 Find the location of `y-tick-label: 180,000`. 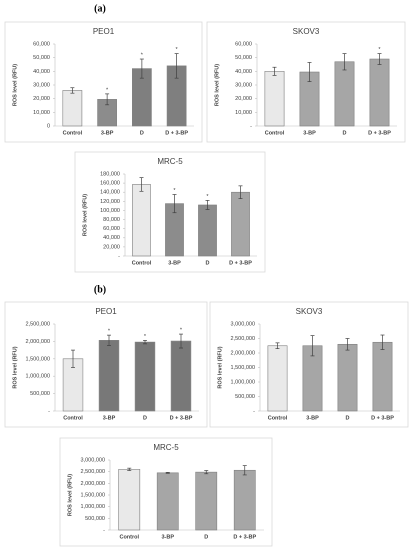

y-tick-label: 180,000 is located at coordinates (110, 174).